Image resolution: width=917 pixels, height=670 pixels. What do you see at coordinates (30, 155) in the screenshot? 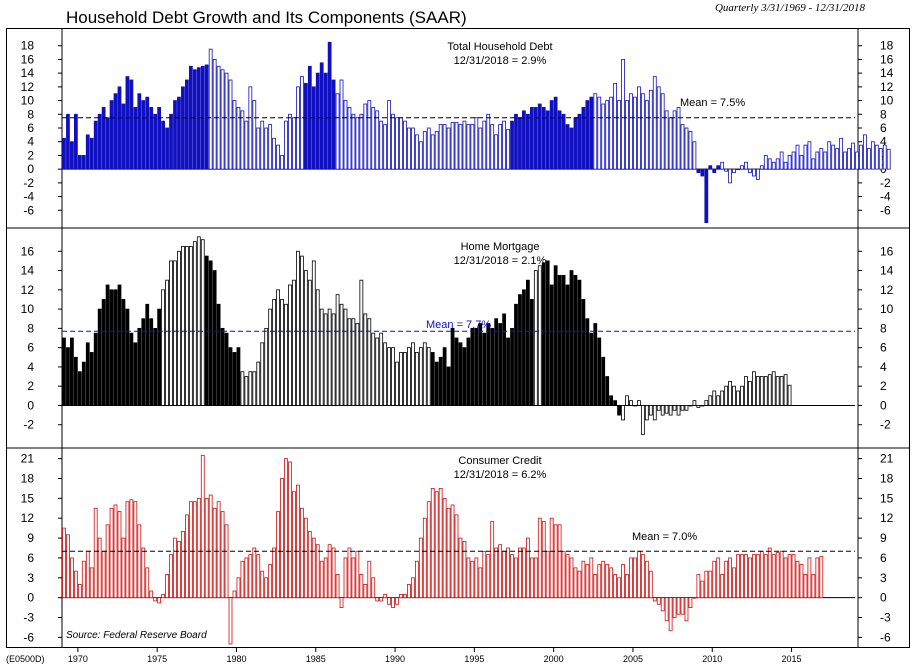
I see `panel-1-left-tick-label: 2` at bounding box center [30, 155].